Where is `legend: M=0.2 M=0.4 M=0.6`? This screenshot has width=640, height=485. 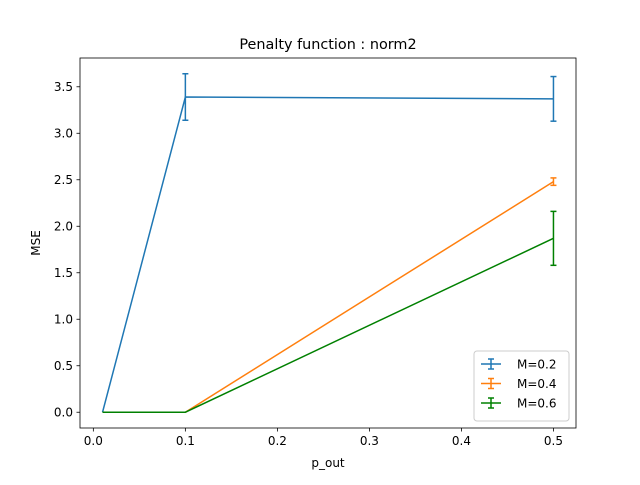
legend: M=0.2 M=0.4 M=0.6 is located at coordinates (521, 386).